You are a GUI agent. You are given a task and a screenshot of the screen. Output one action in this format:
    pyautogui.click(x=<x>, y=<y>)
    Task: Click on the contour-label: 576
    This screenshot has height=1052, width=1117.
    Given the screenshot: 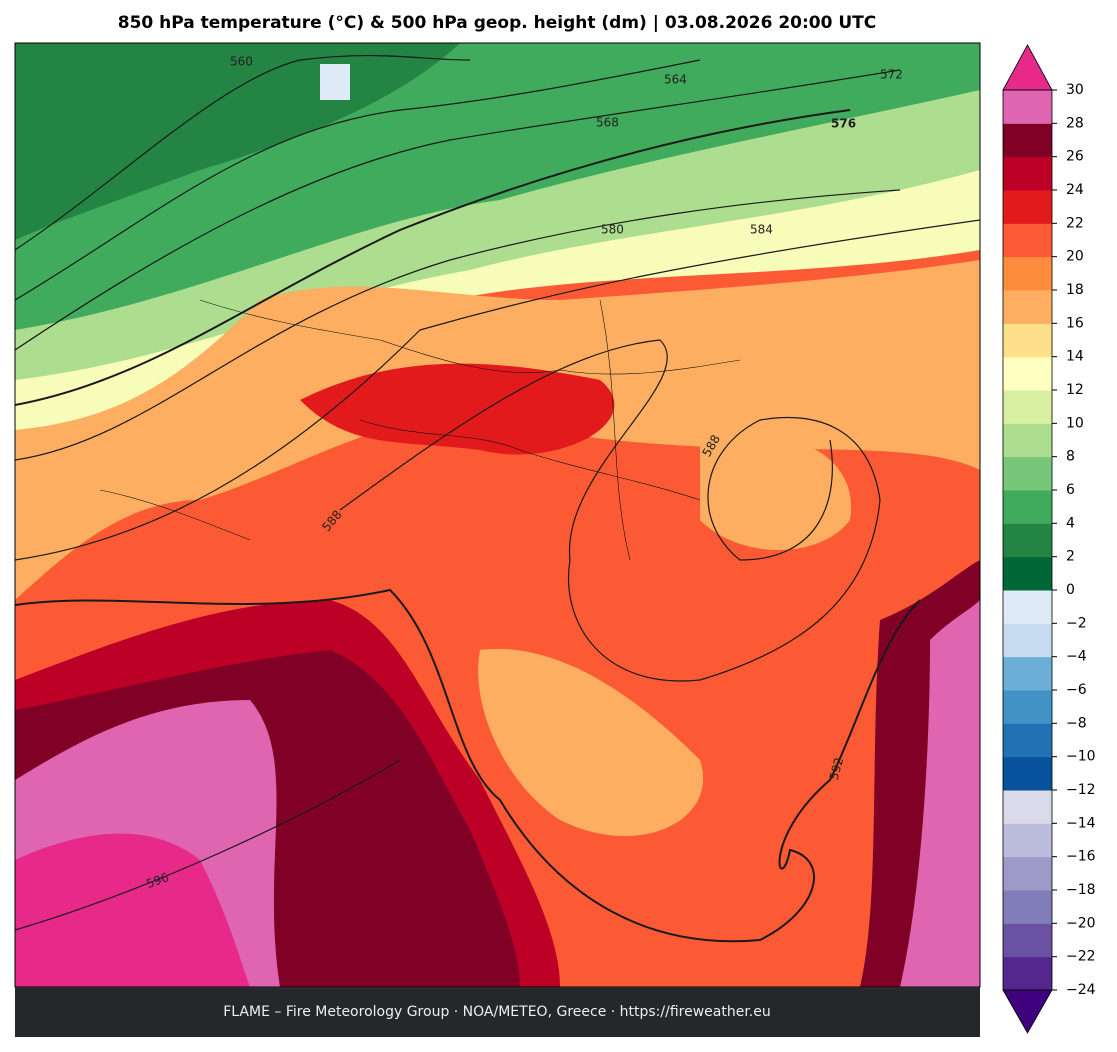 What is the action you would take?
    pyautogui.click(x=843, y=124)
    